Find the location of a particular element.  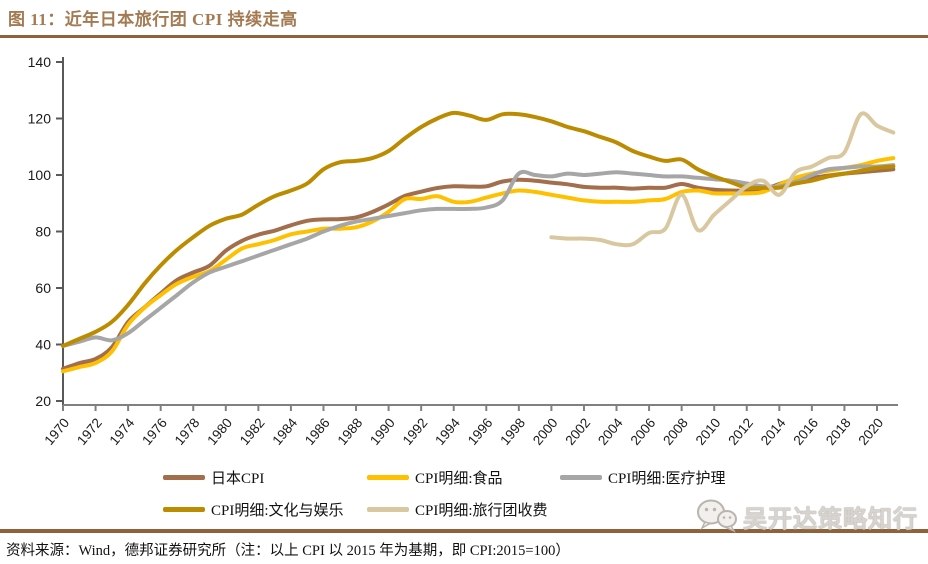

legend-item-cpi-travel: CPI明细:旅行团收费 is located at coordinates (457, 509).